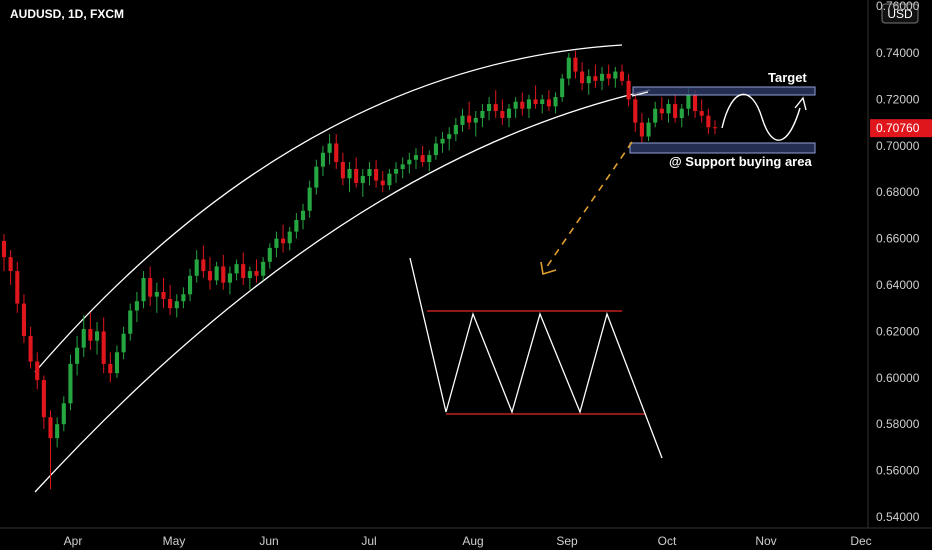 Image resolution: width=932 pixels, height=550 pixels. Describe the element at coordinates (898, 53) in the screenshot. I see `y-tick-label: 0.74000` at that location.